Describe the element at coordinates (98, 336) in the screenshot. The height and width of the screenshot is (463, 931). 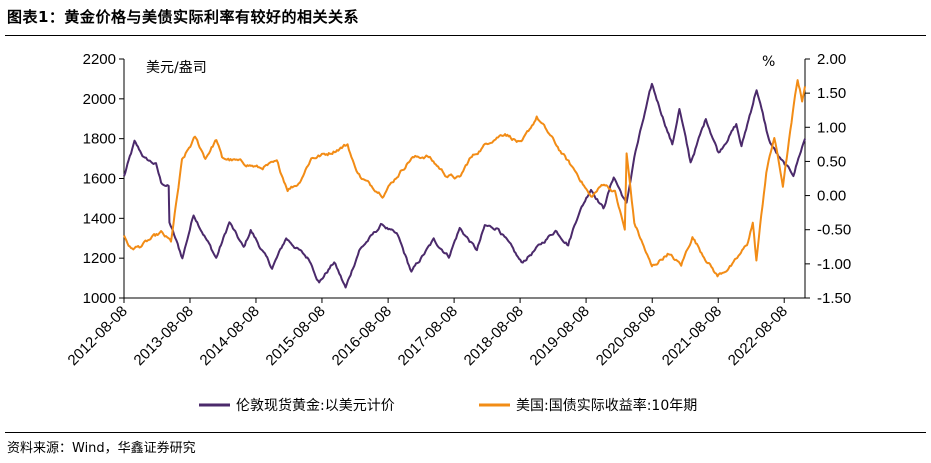
I see `x-tick-label: 2012-08-08` at that location.